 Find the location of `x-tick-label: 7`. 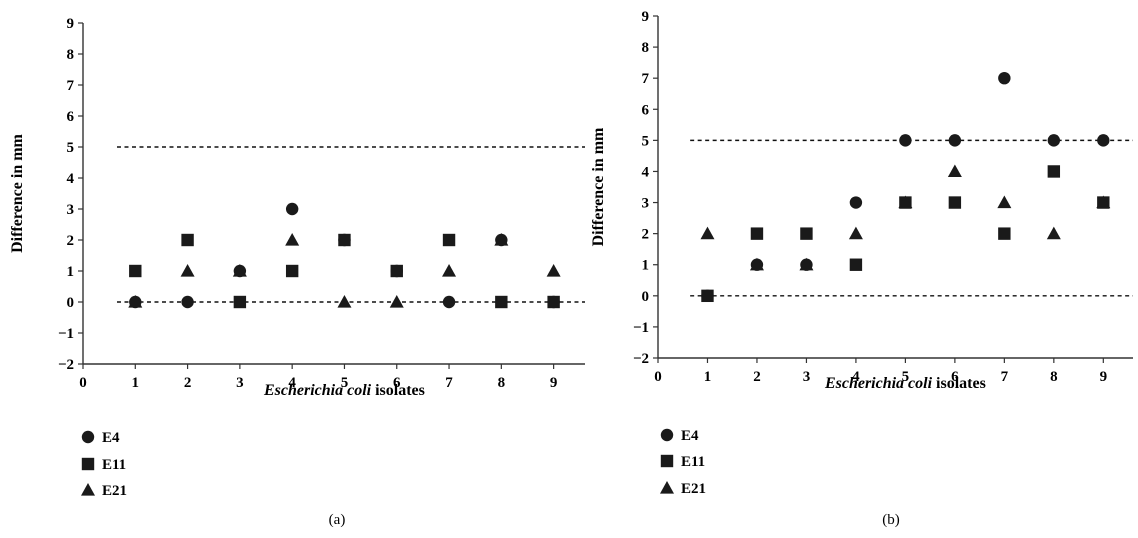

x-tick-label: 7 is located at coordinates (1005, 377).